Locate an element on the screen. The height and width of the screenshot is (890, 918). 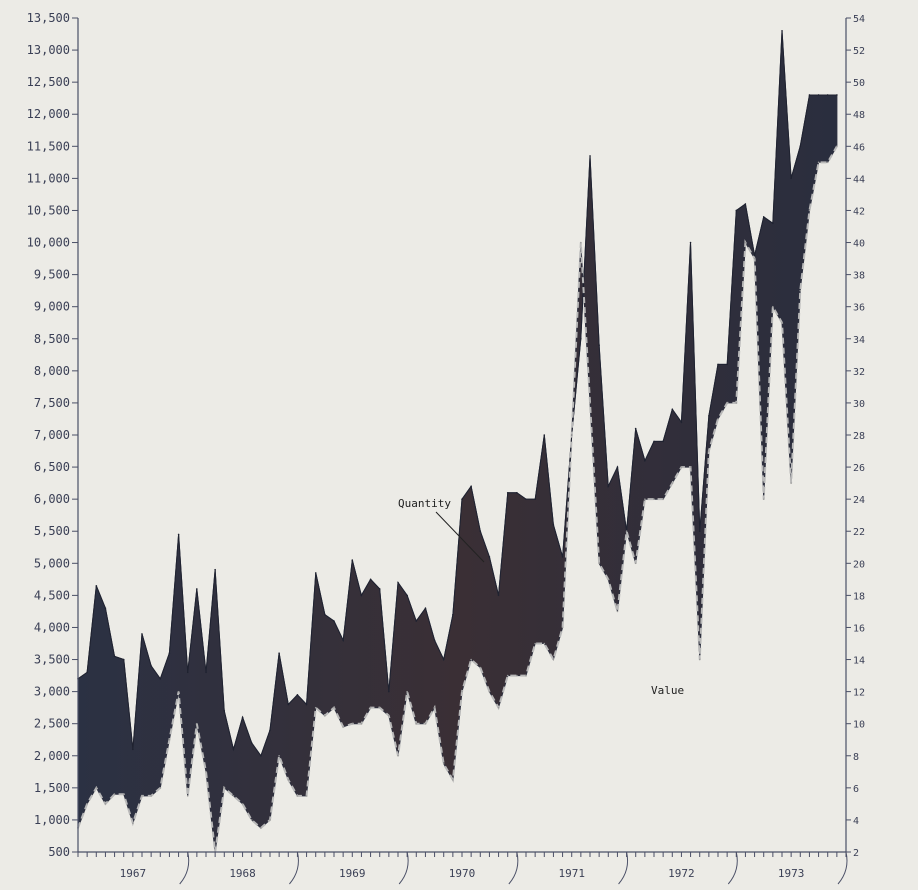
left-tick-label: 500 is located at coordinates (59, 852).